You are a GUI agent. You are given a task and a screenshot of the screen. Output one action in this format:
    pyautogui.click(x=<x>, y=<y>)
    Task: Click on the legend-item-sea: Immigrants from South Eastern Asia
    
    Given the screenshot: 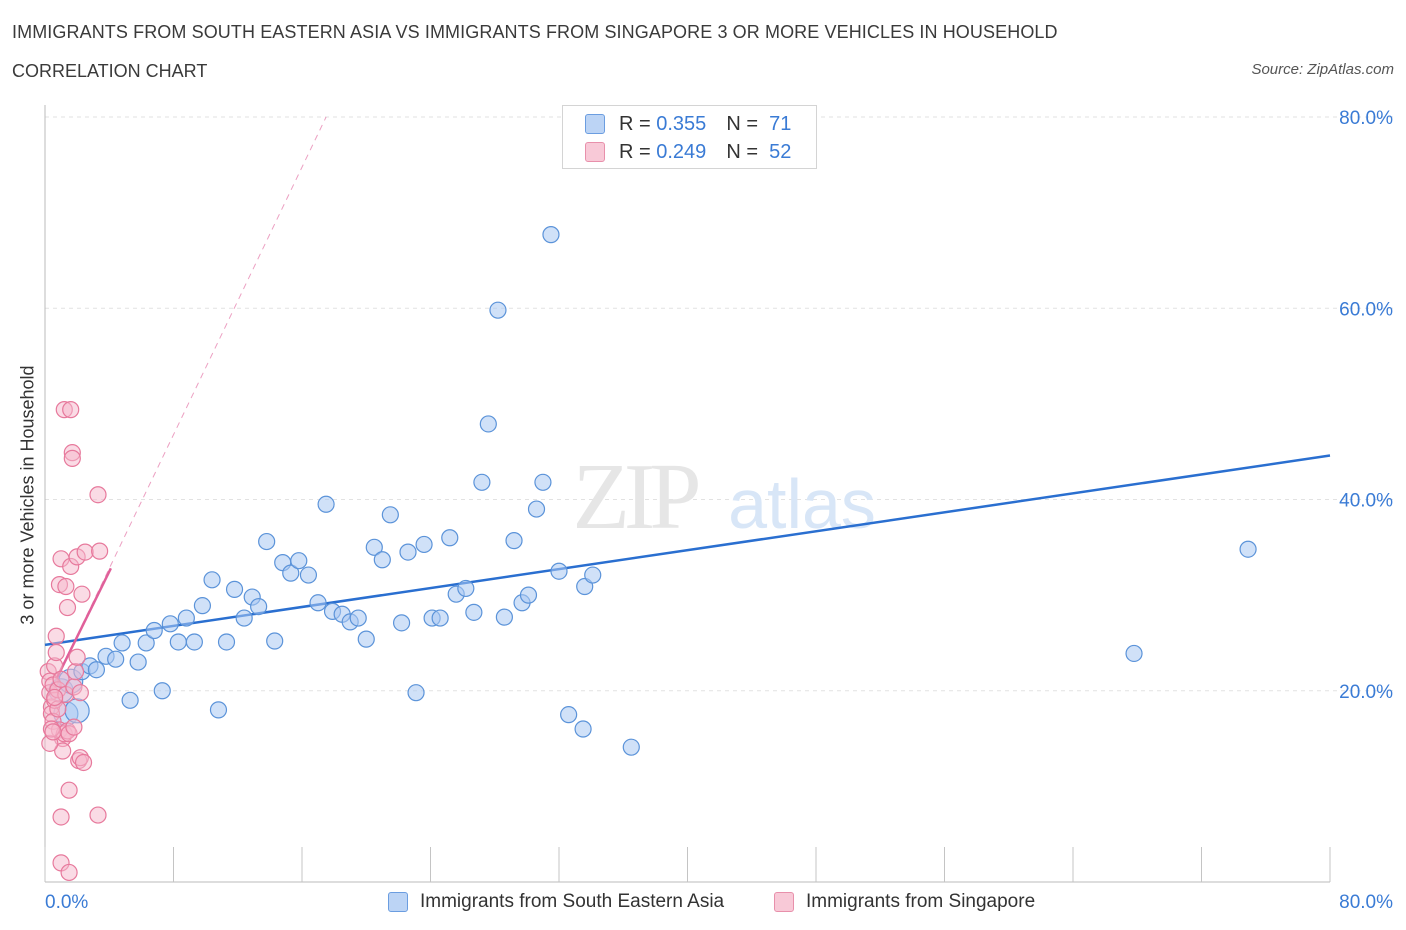 What is the action you would take?
    pyautogui.click(x=556, y=902)
    